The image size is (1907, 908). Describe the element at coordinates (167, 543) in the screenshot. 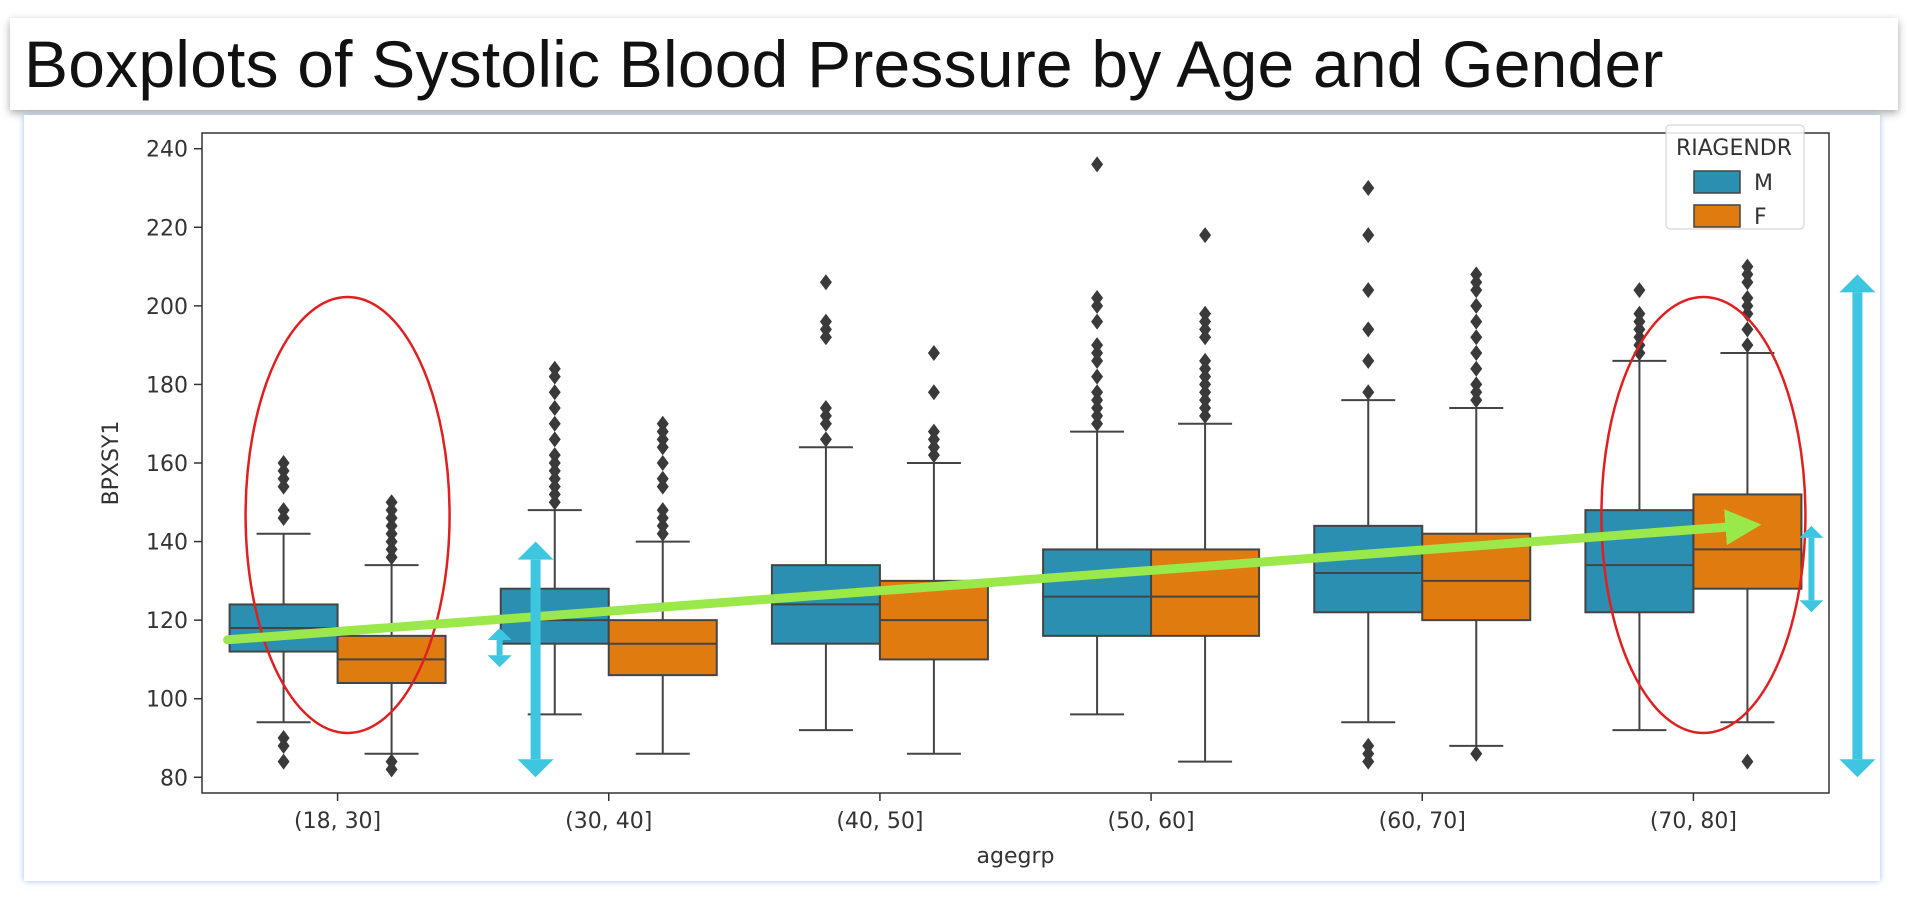

I see `y-tick-label: 140` at that location.